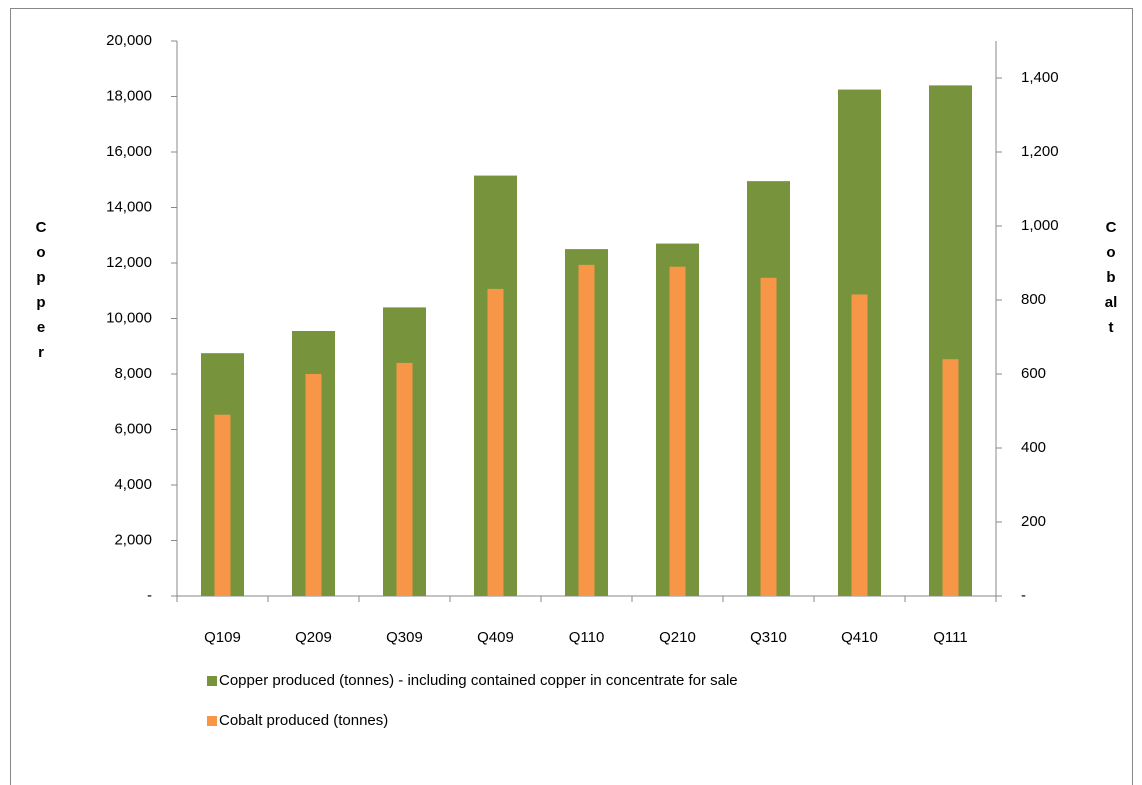 This screenshot has width=1142, height=785. I want to click on x-tick-label: Q111, so click(950, 637).